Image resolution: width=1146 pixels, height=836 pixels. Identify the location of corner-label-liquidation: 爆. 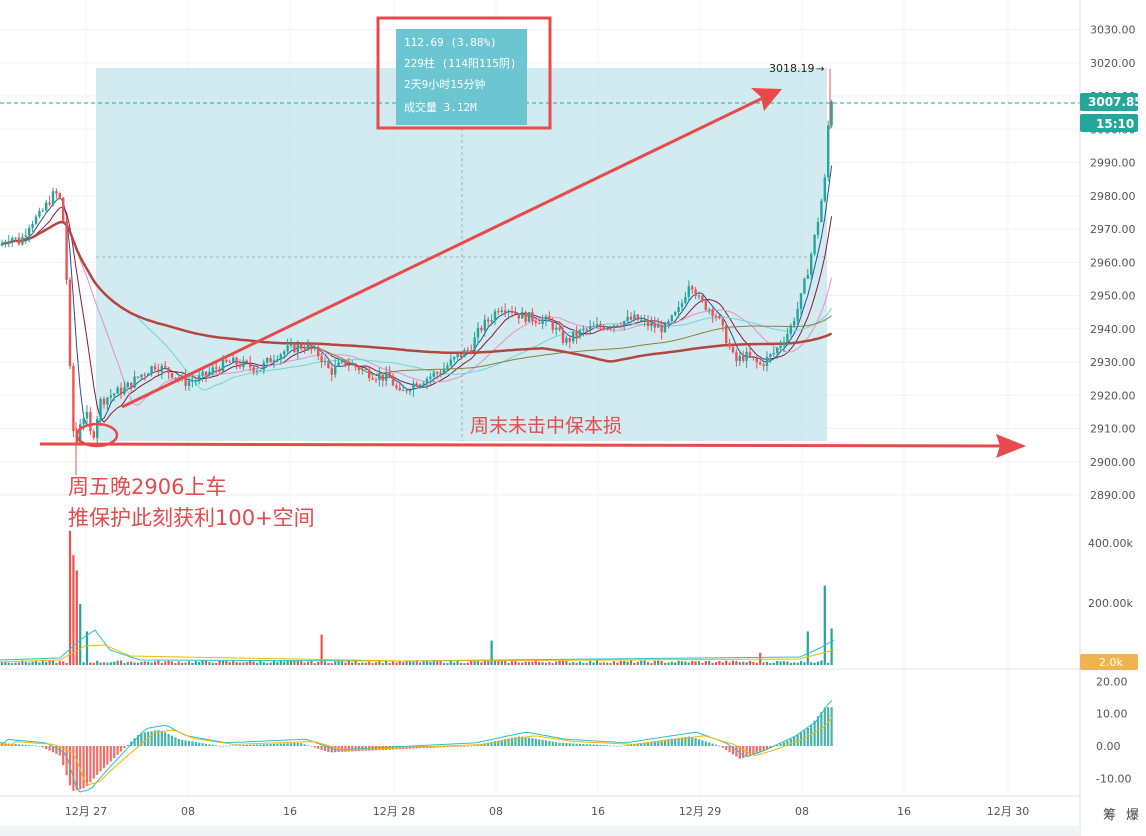
(1132, 815).